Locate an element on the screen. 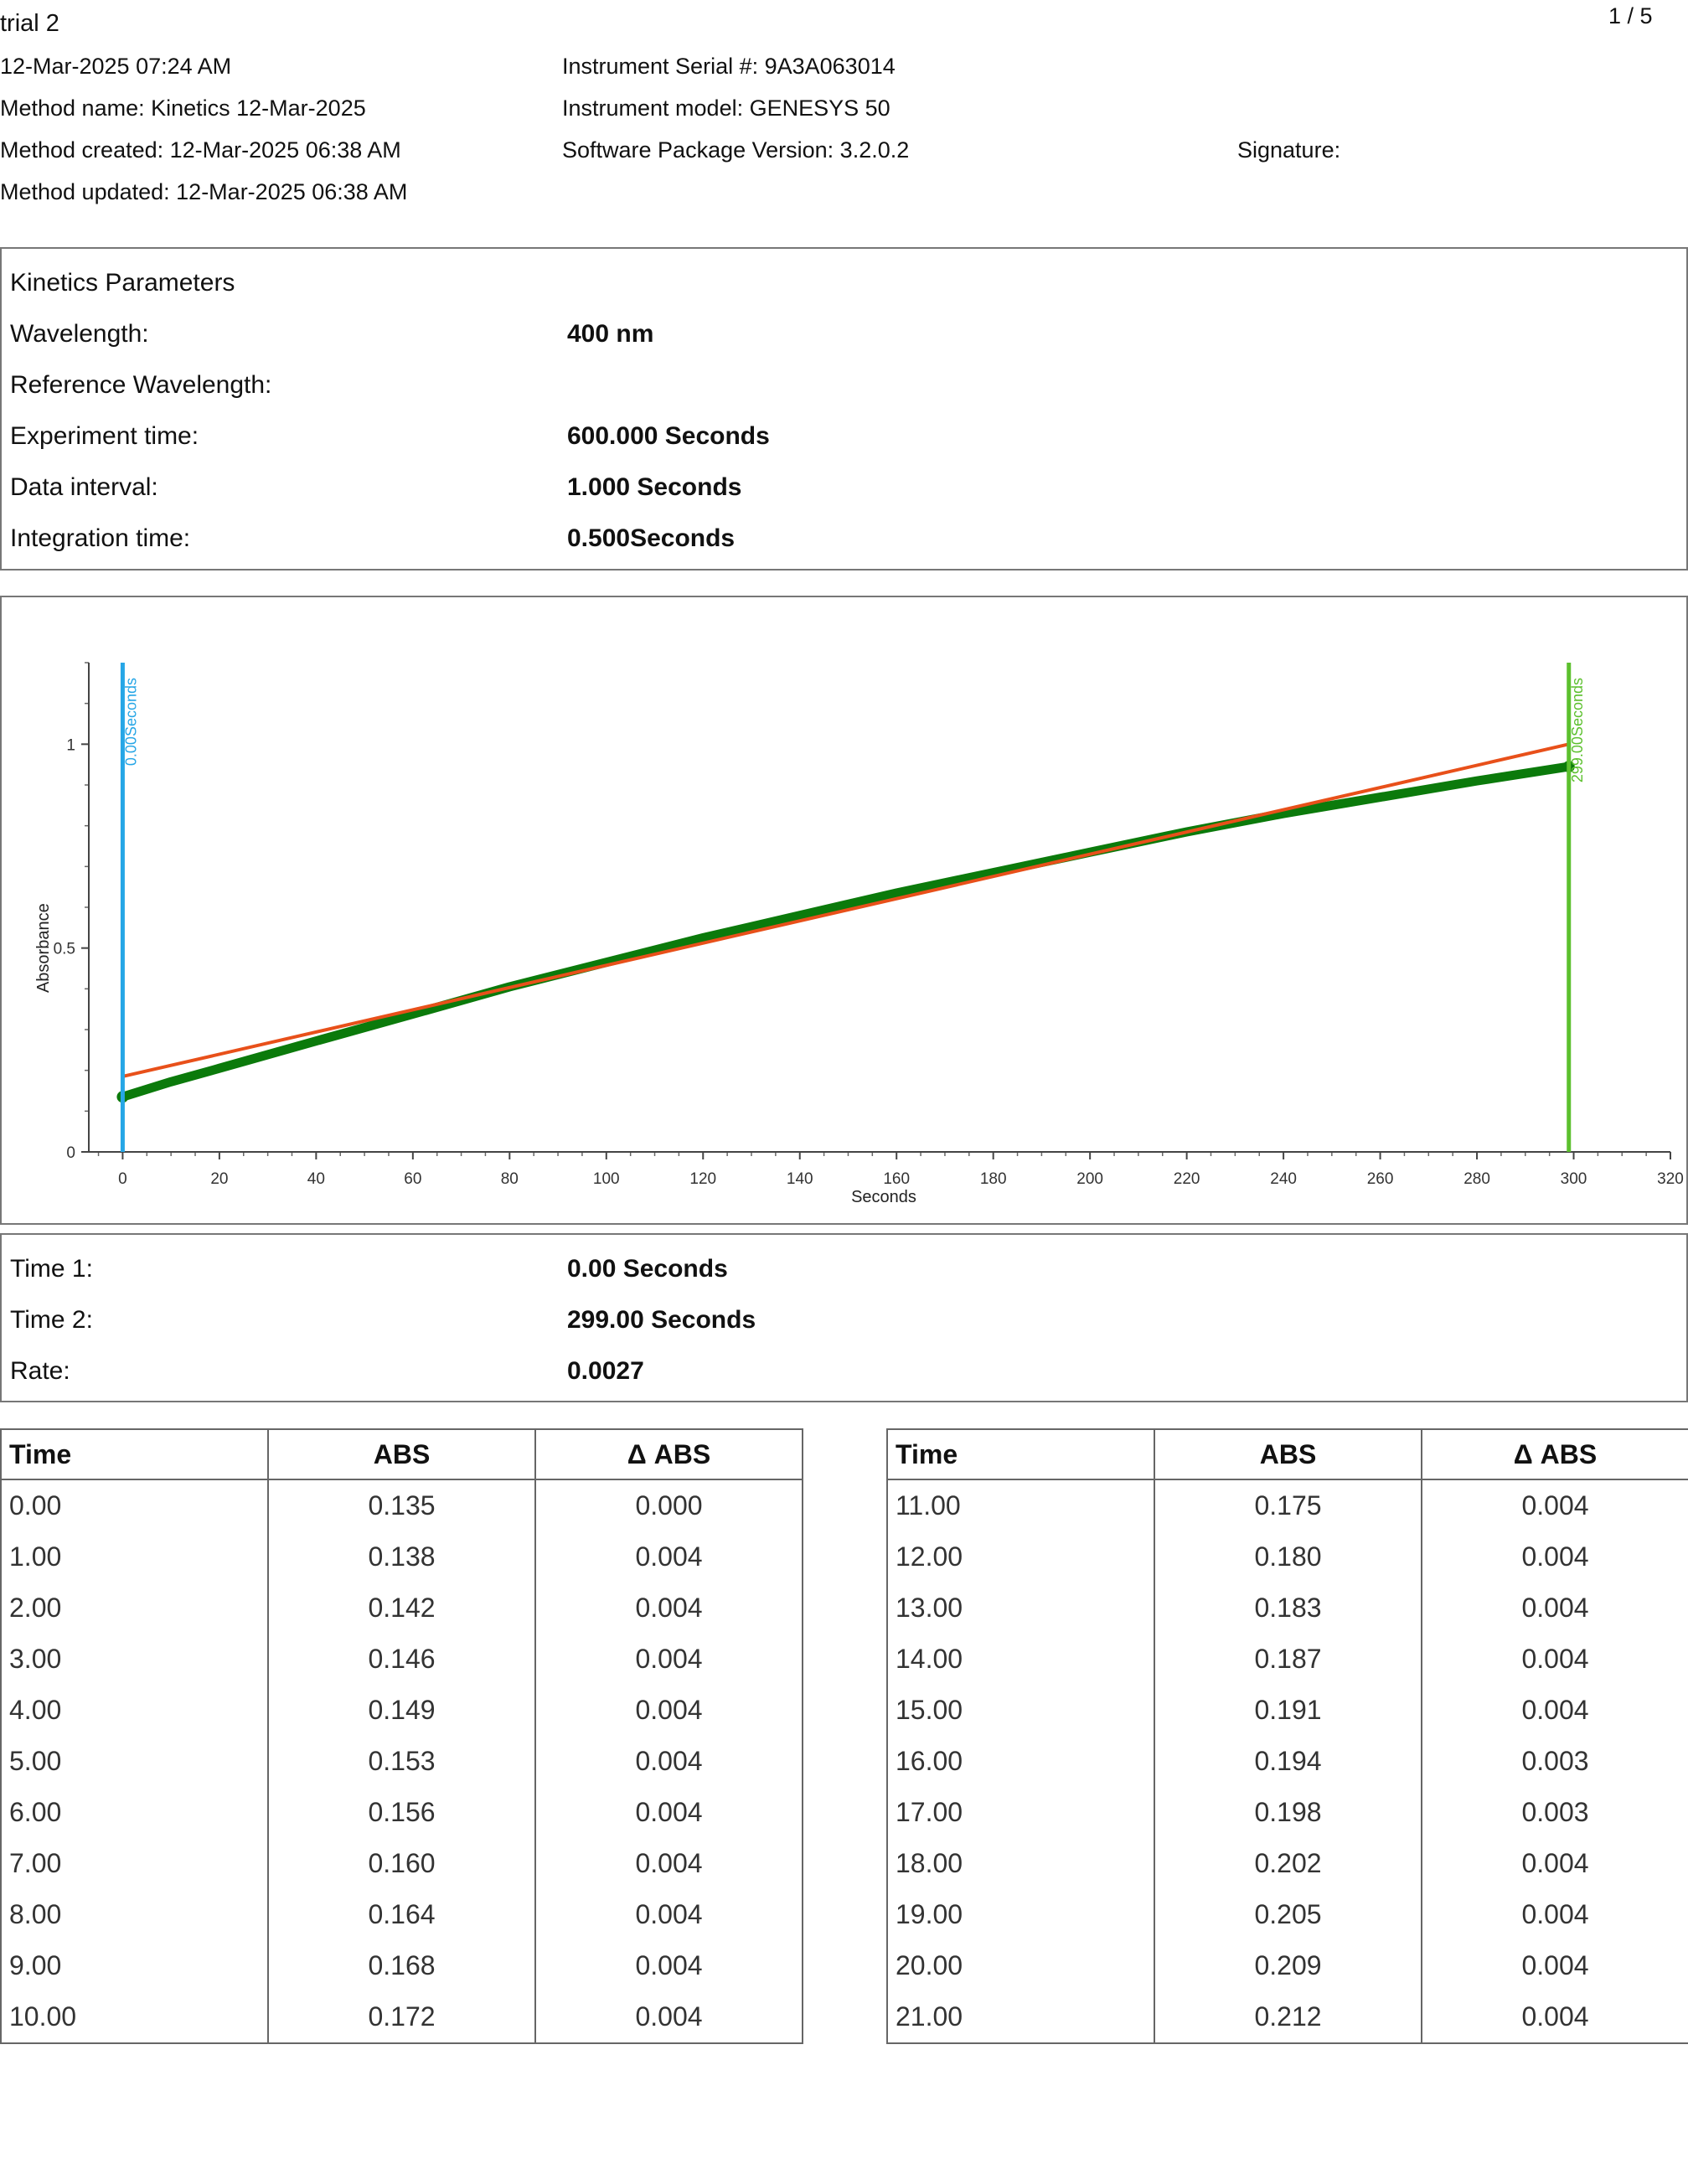  cell-time: 10.00 is located at coordinates (134, 2017).